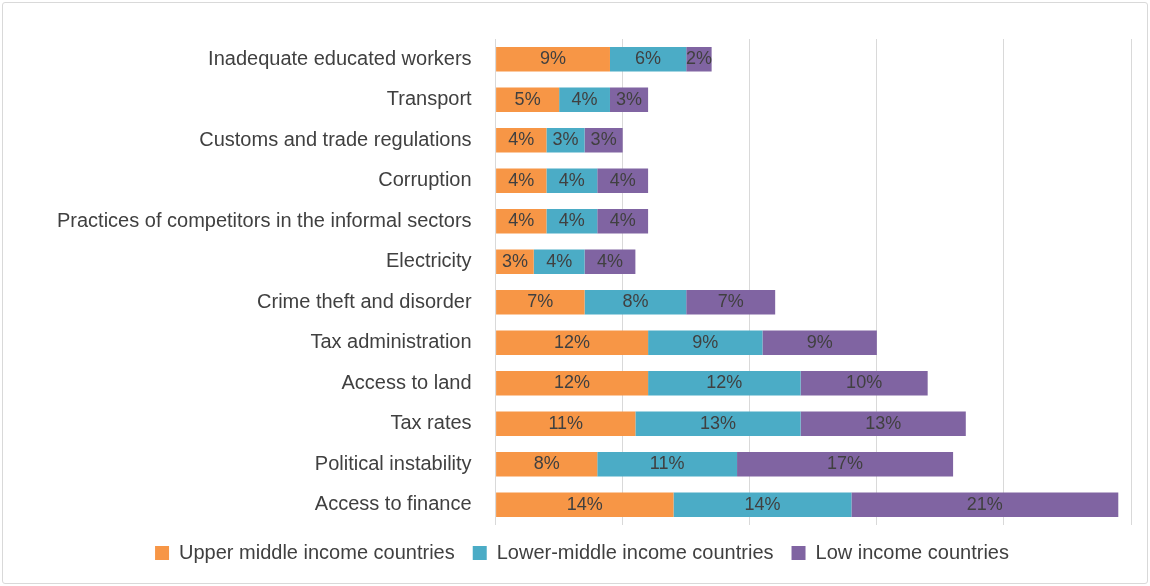 This screenshot has height=586, width=1150. What do you see at coordinates (391, 341) in the screenshot?
I see `y-tick-label: Tax administration` at bounding box center [391, 341].